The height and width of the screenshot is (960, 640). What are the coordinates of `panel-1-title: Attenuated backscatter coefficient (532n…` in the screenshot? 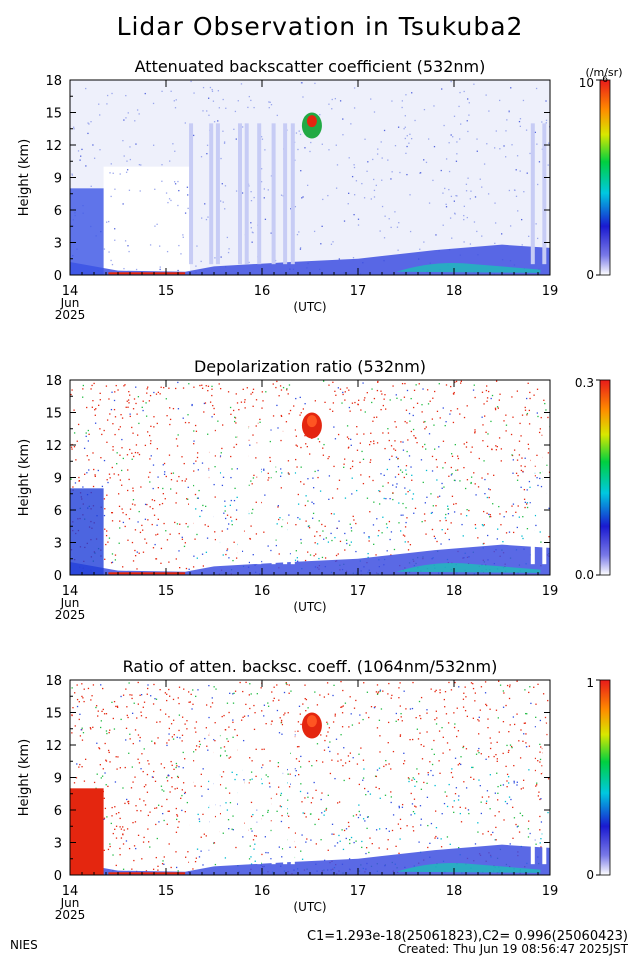 It's located at (310, 66).